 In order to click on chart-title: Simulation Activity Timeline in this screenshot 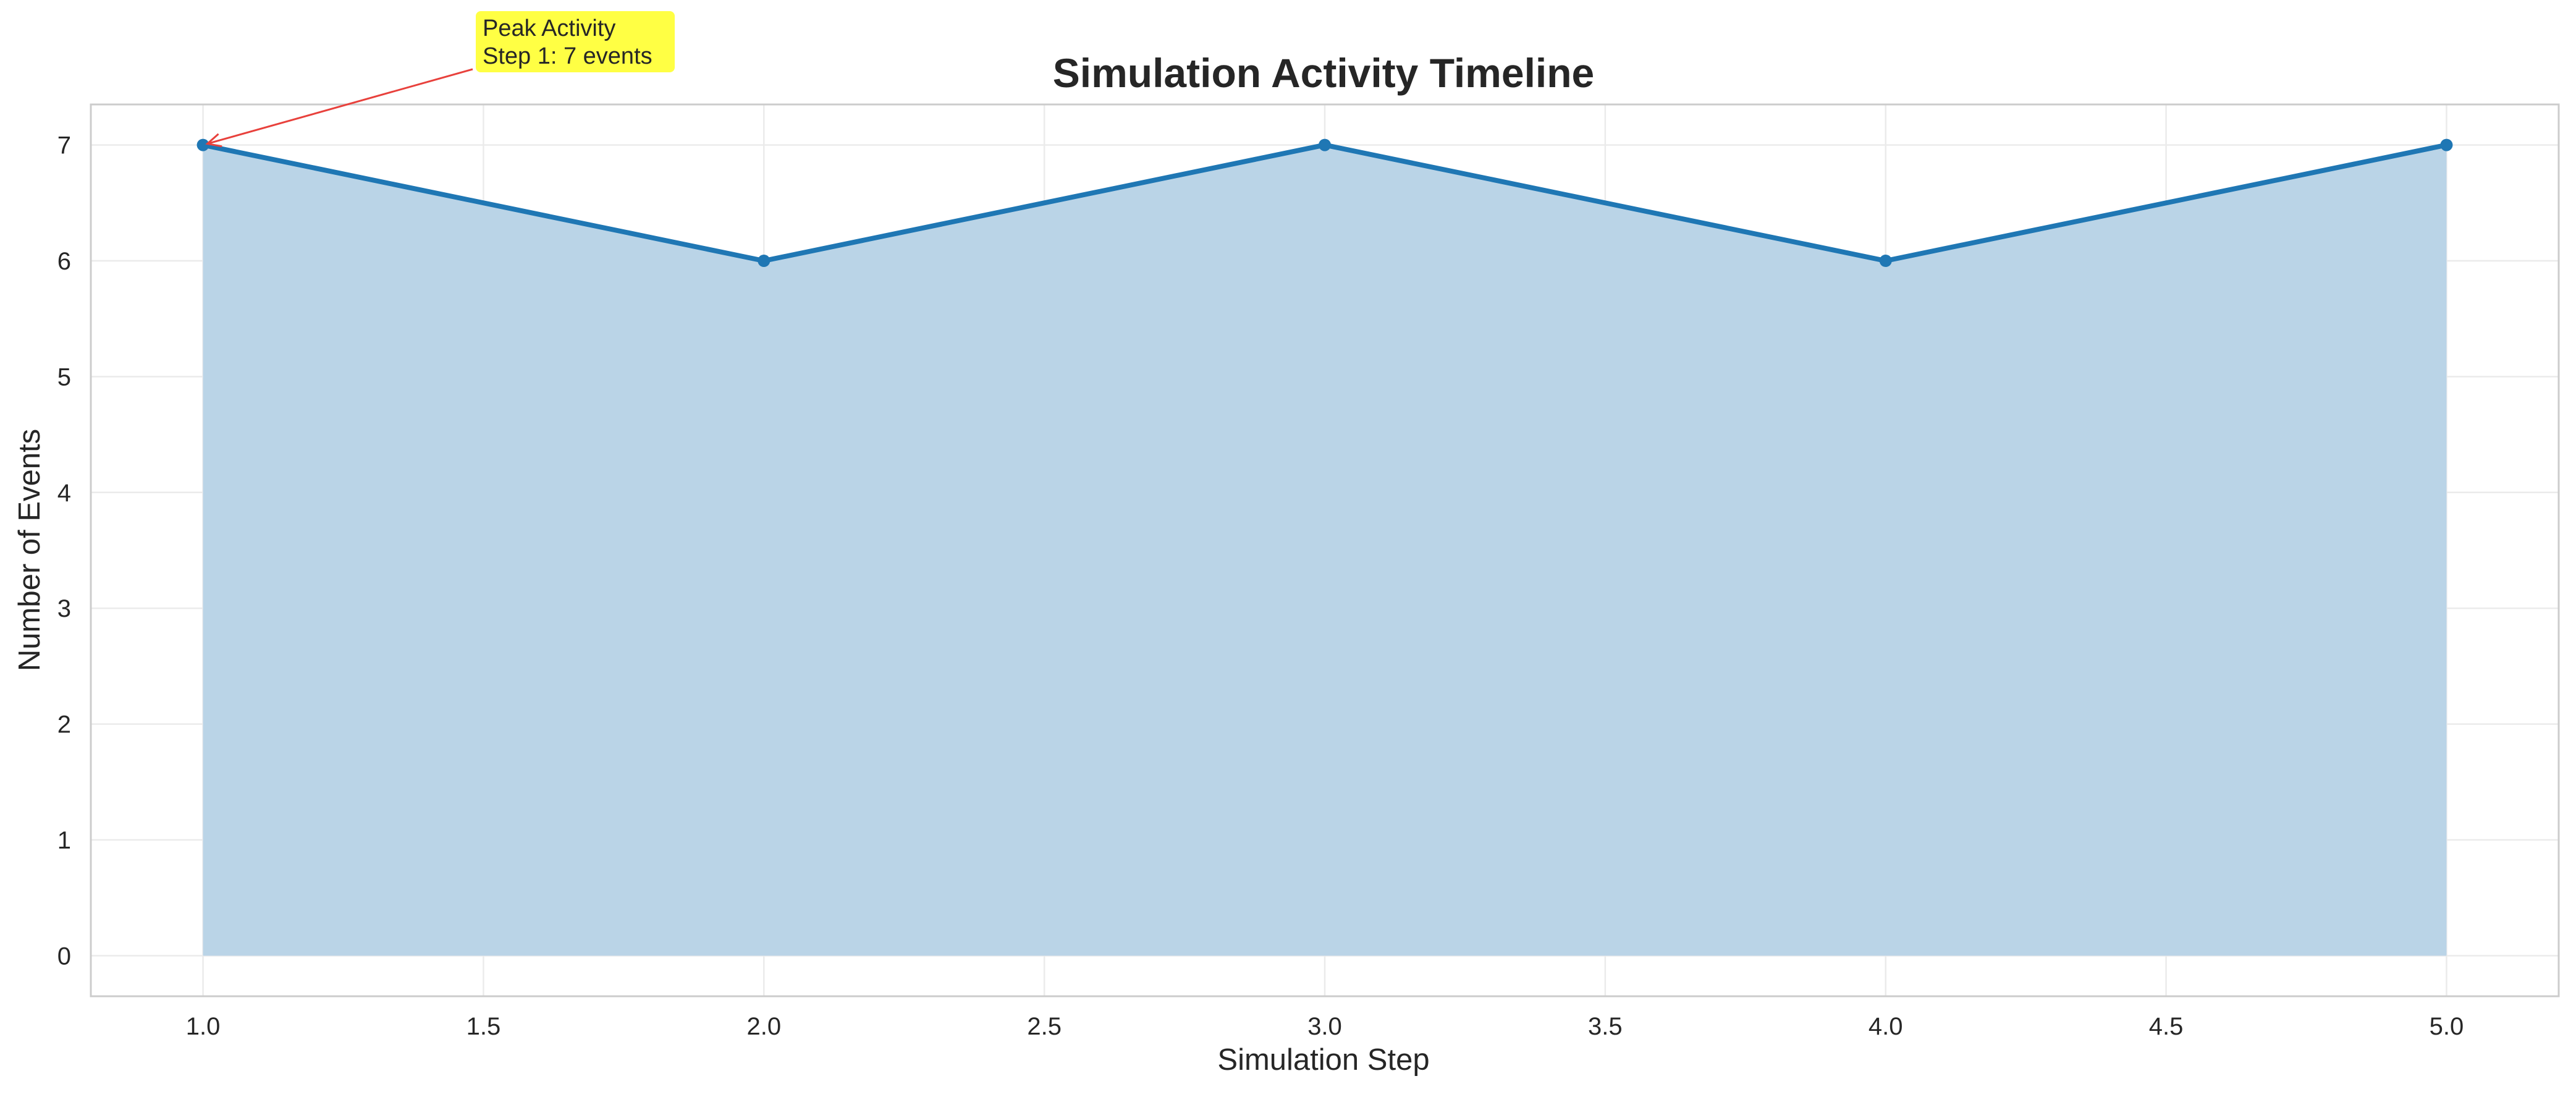, I will do `click(1324, 73)`.